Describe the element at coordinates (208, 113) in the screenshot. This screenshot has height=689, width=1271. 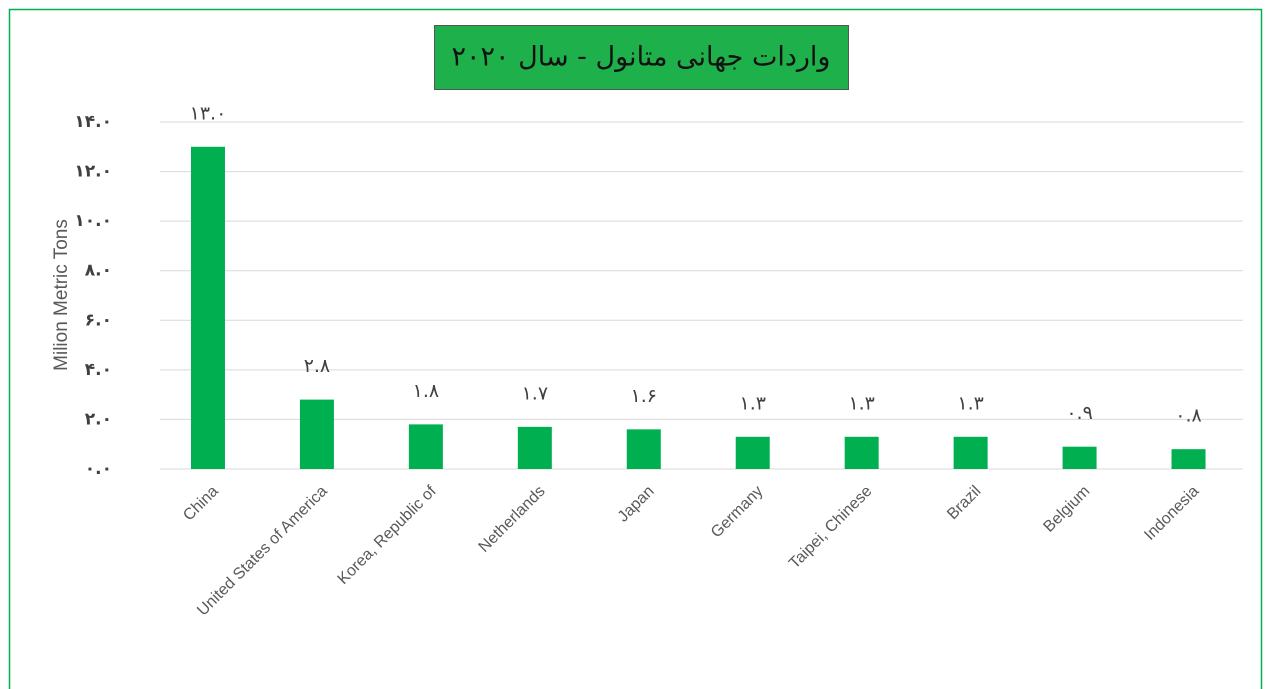
I see `data-label: ۱۳.۰` at that location.